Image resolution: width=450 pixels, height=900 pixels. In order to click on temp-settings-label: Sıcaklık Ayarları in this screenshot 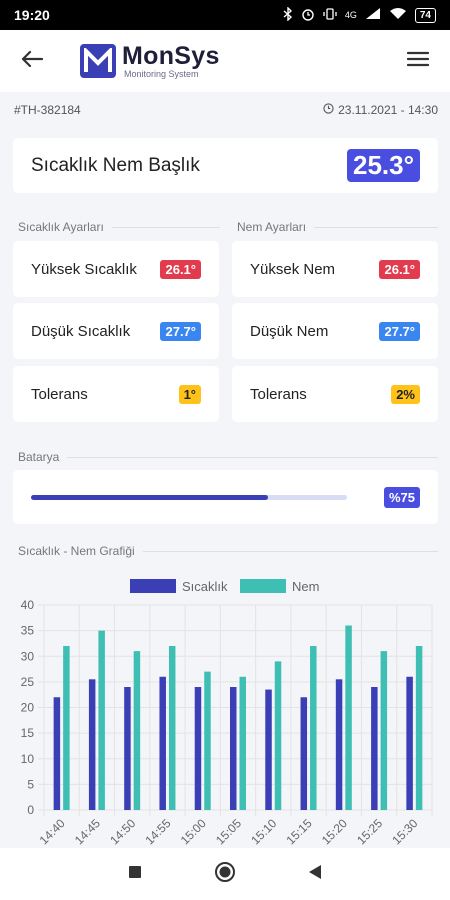, I will do `click(119, 227)`.